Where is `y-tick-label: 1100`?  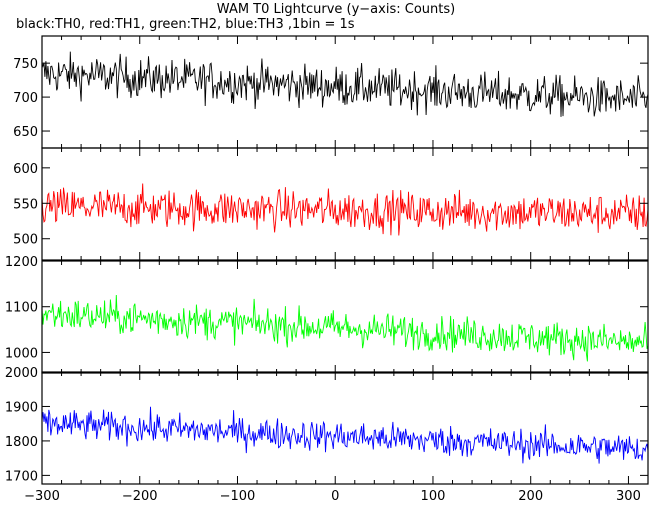
y-tick-label: 1100 is located at coordinates (21, 308).